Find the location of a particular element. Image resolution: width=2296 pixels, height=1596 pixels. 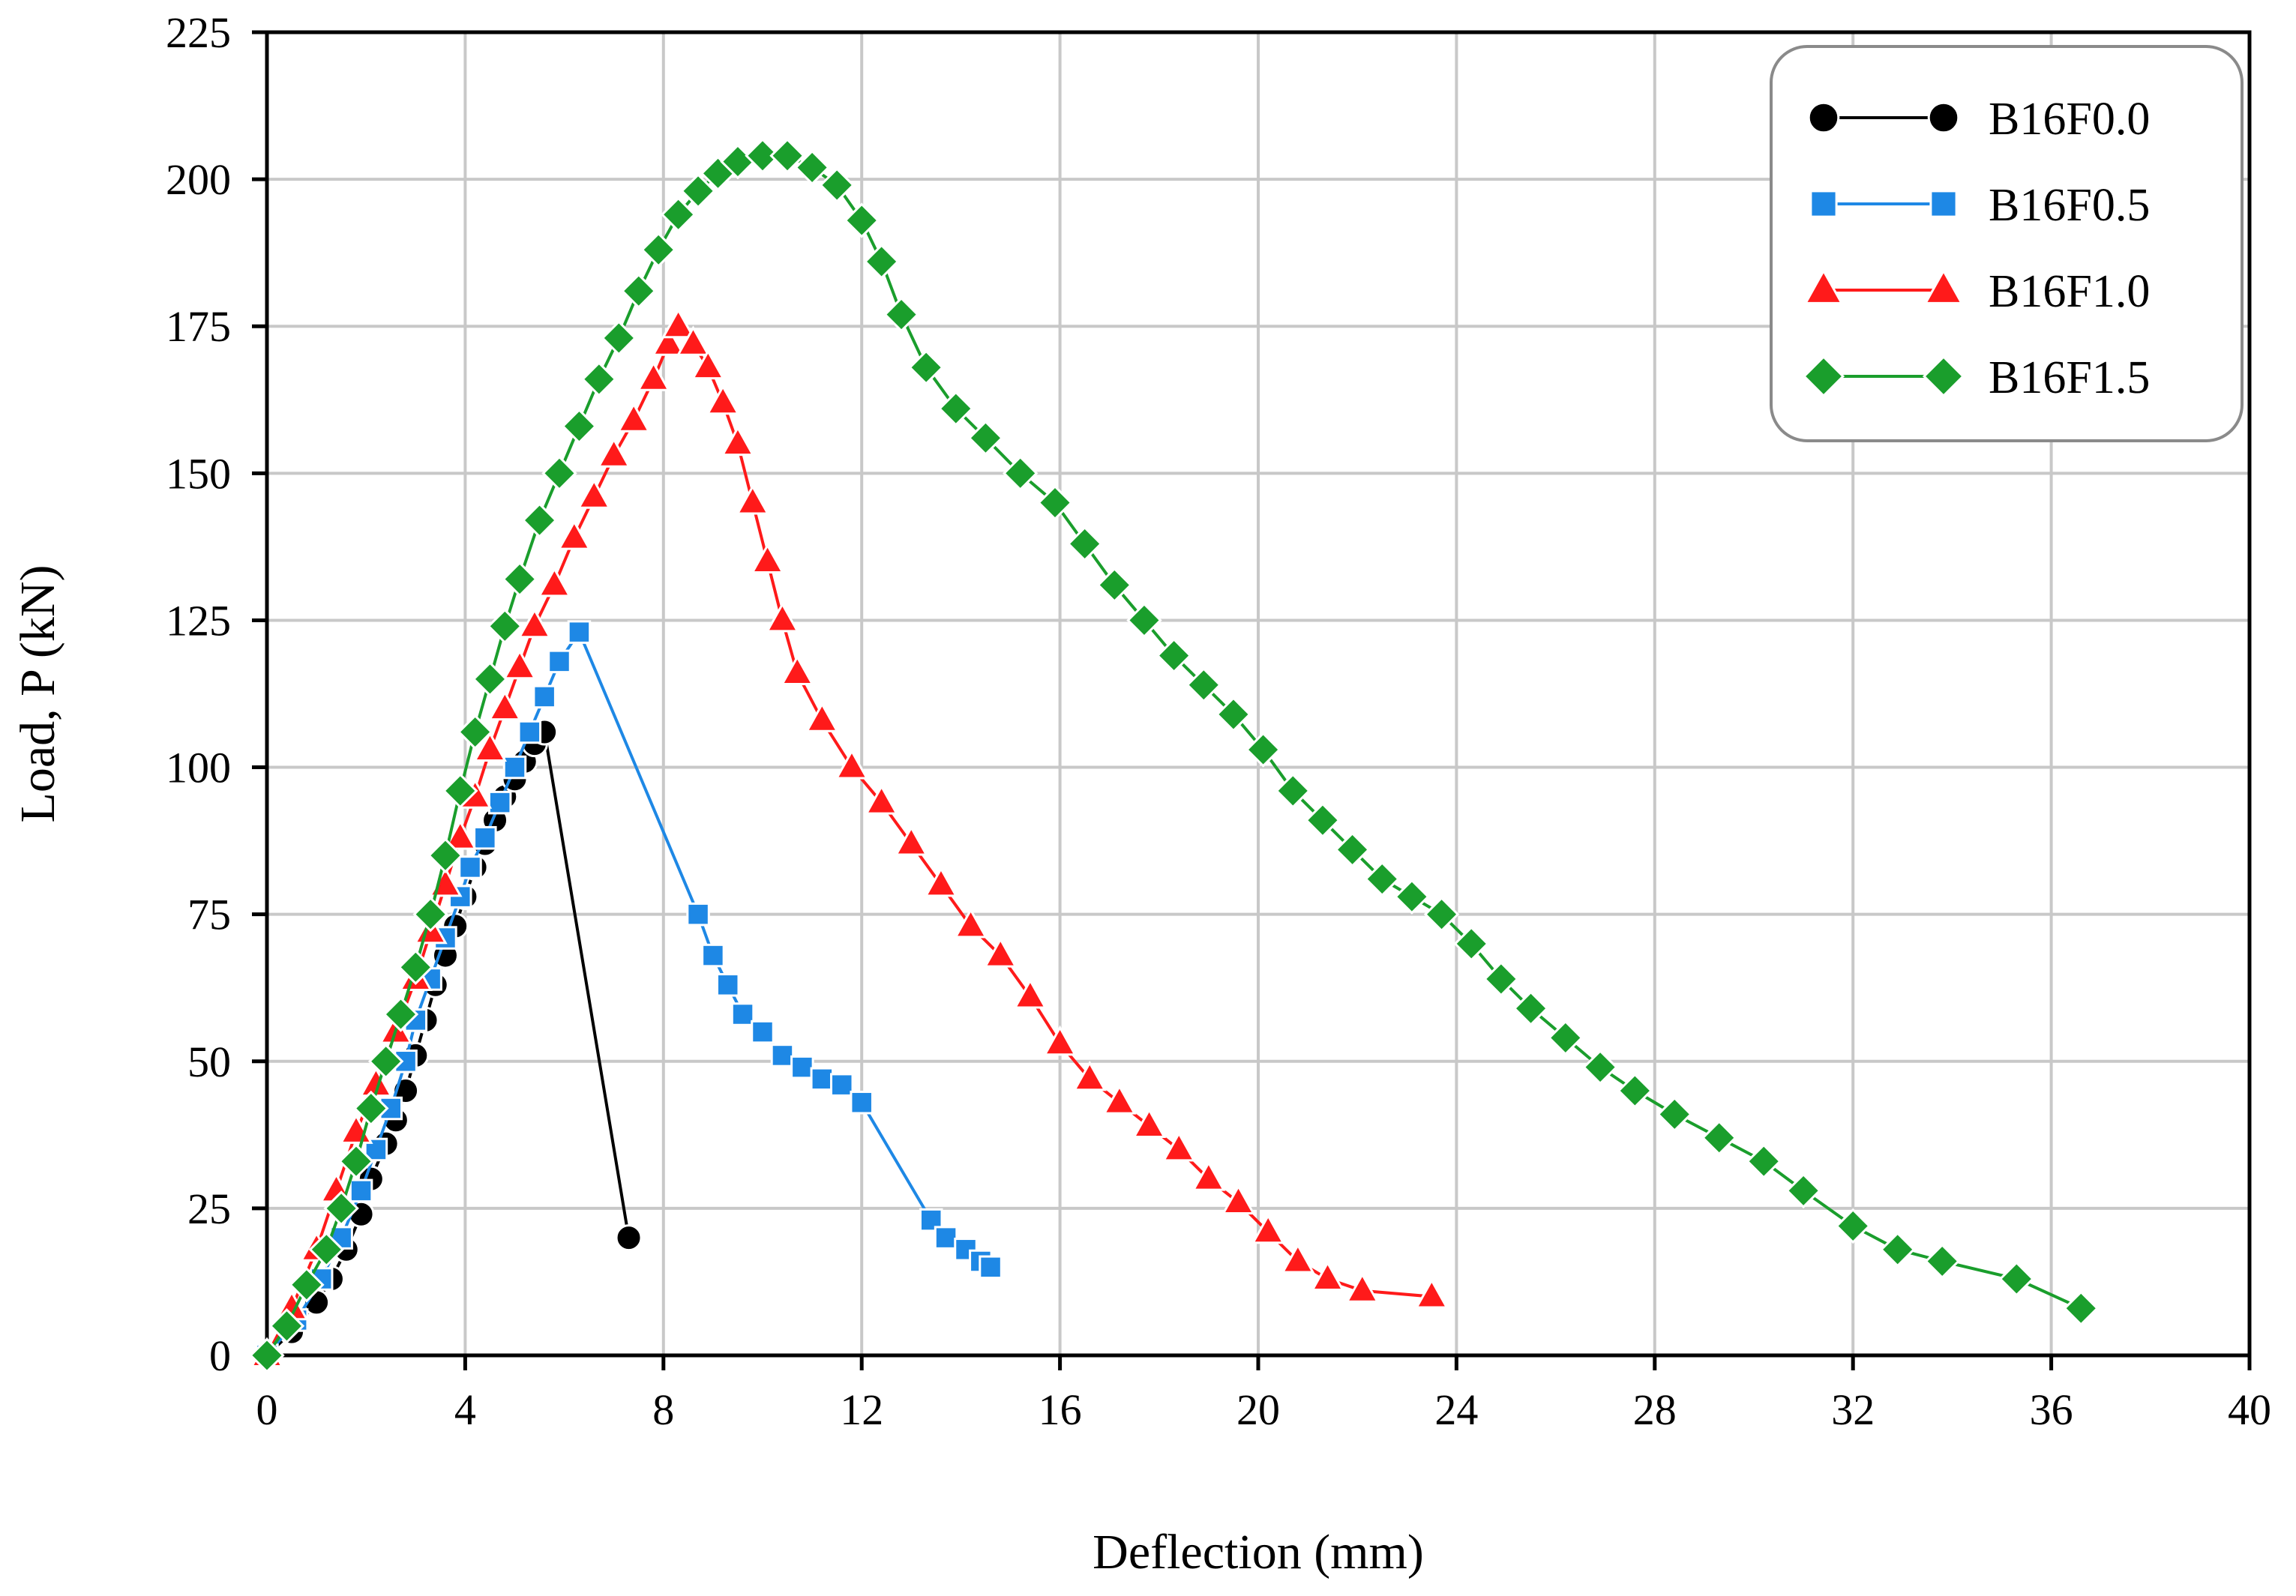

legend-label: B16F1.0 is located at coordinates (2069, 291).